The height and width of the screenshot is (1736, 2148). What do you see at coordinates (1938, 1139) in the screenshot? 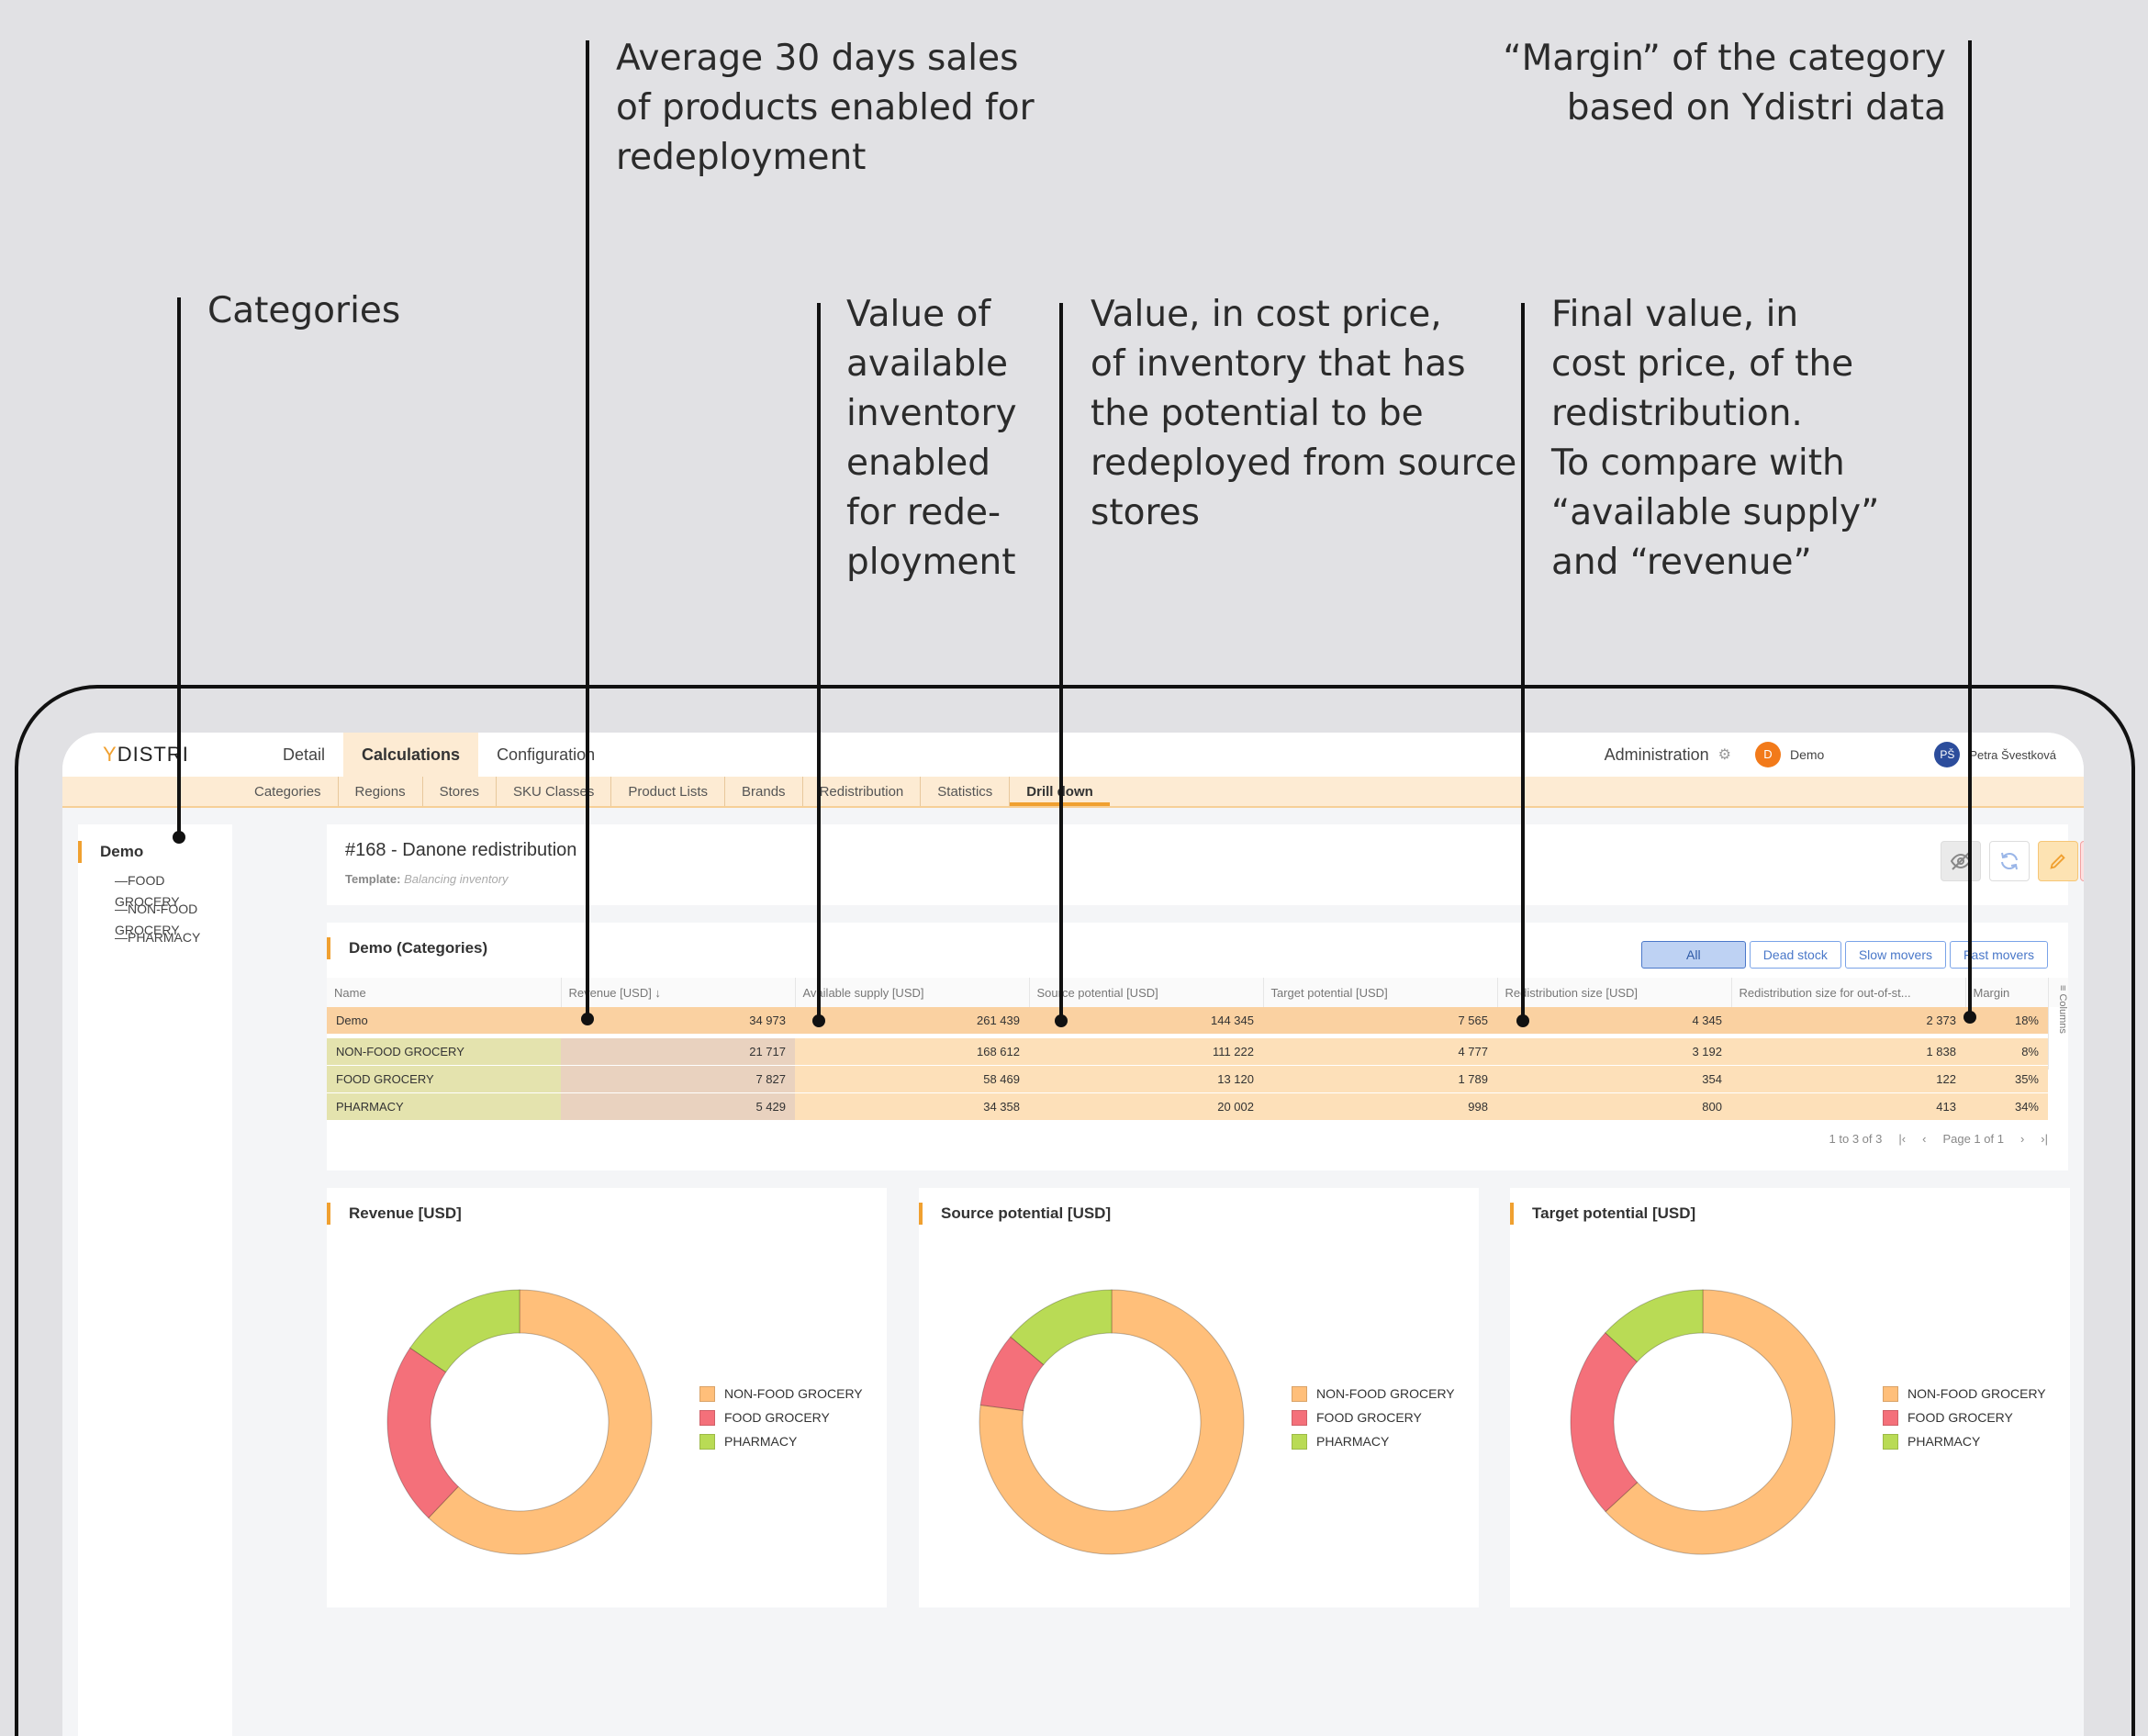
I see `pagination: 1 to 3 of 3 |‹ ‹ Page 1 of 1 › ›|` at bounding box center [1938, 1139].